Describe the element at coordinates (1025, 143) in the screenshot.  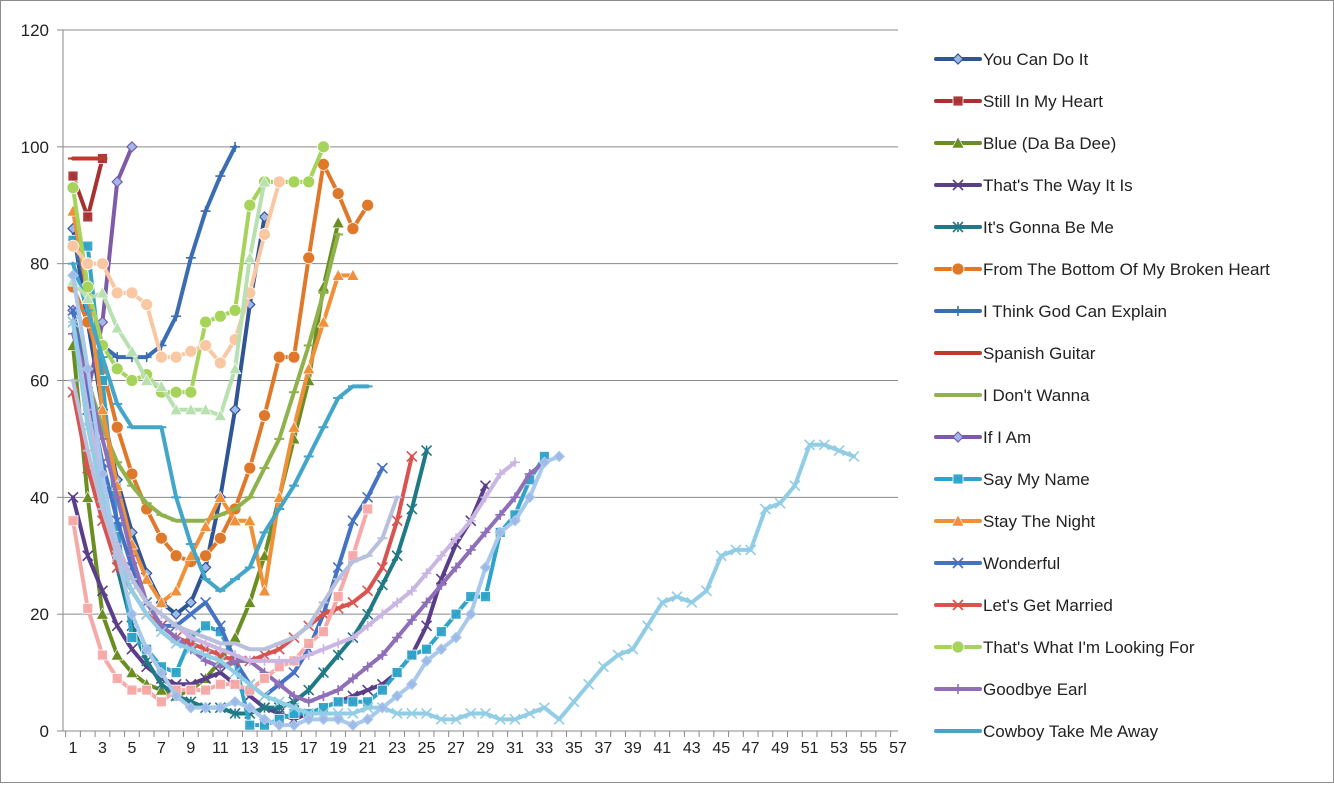
I see `legend-item: Blue (Da Ba Dee)` at that location.